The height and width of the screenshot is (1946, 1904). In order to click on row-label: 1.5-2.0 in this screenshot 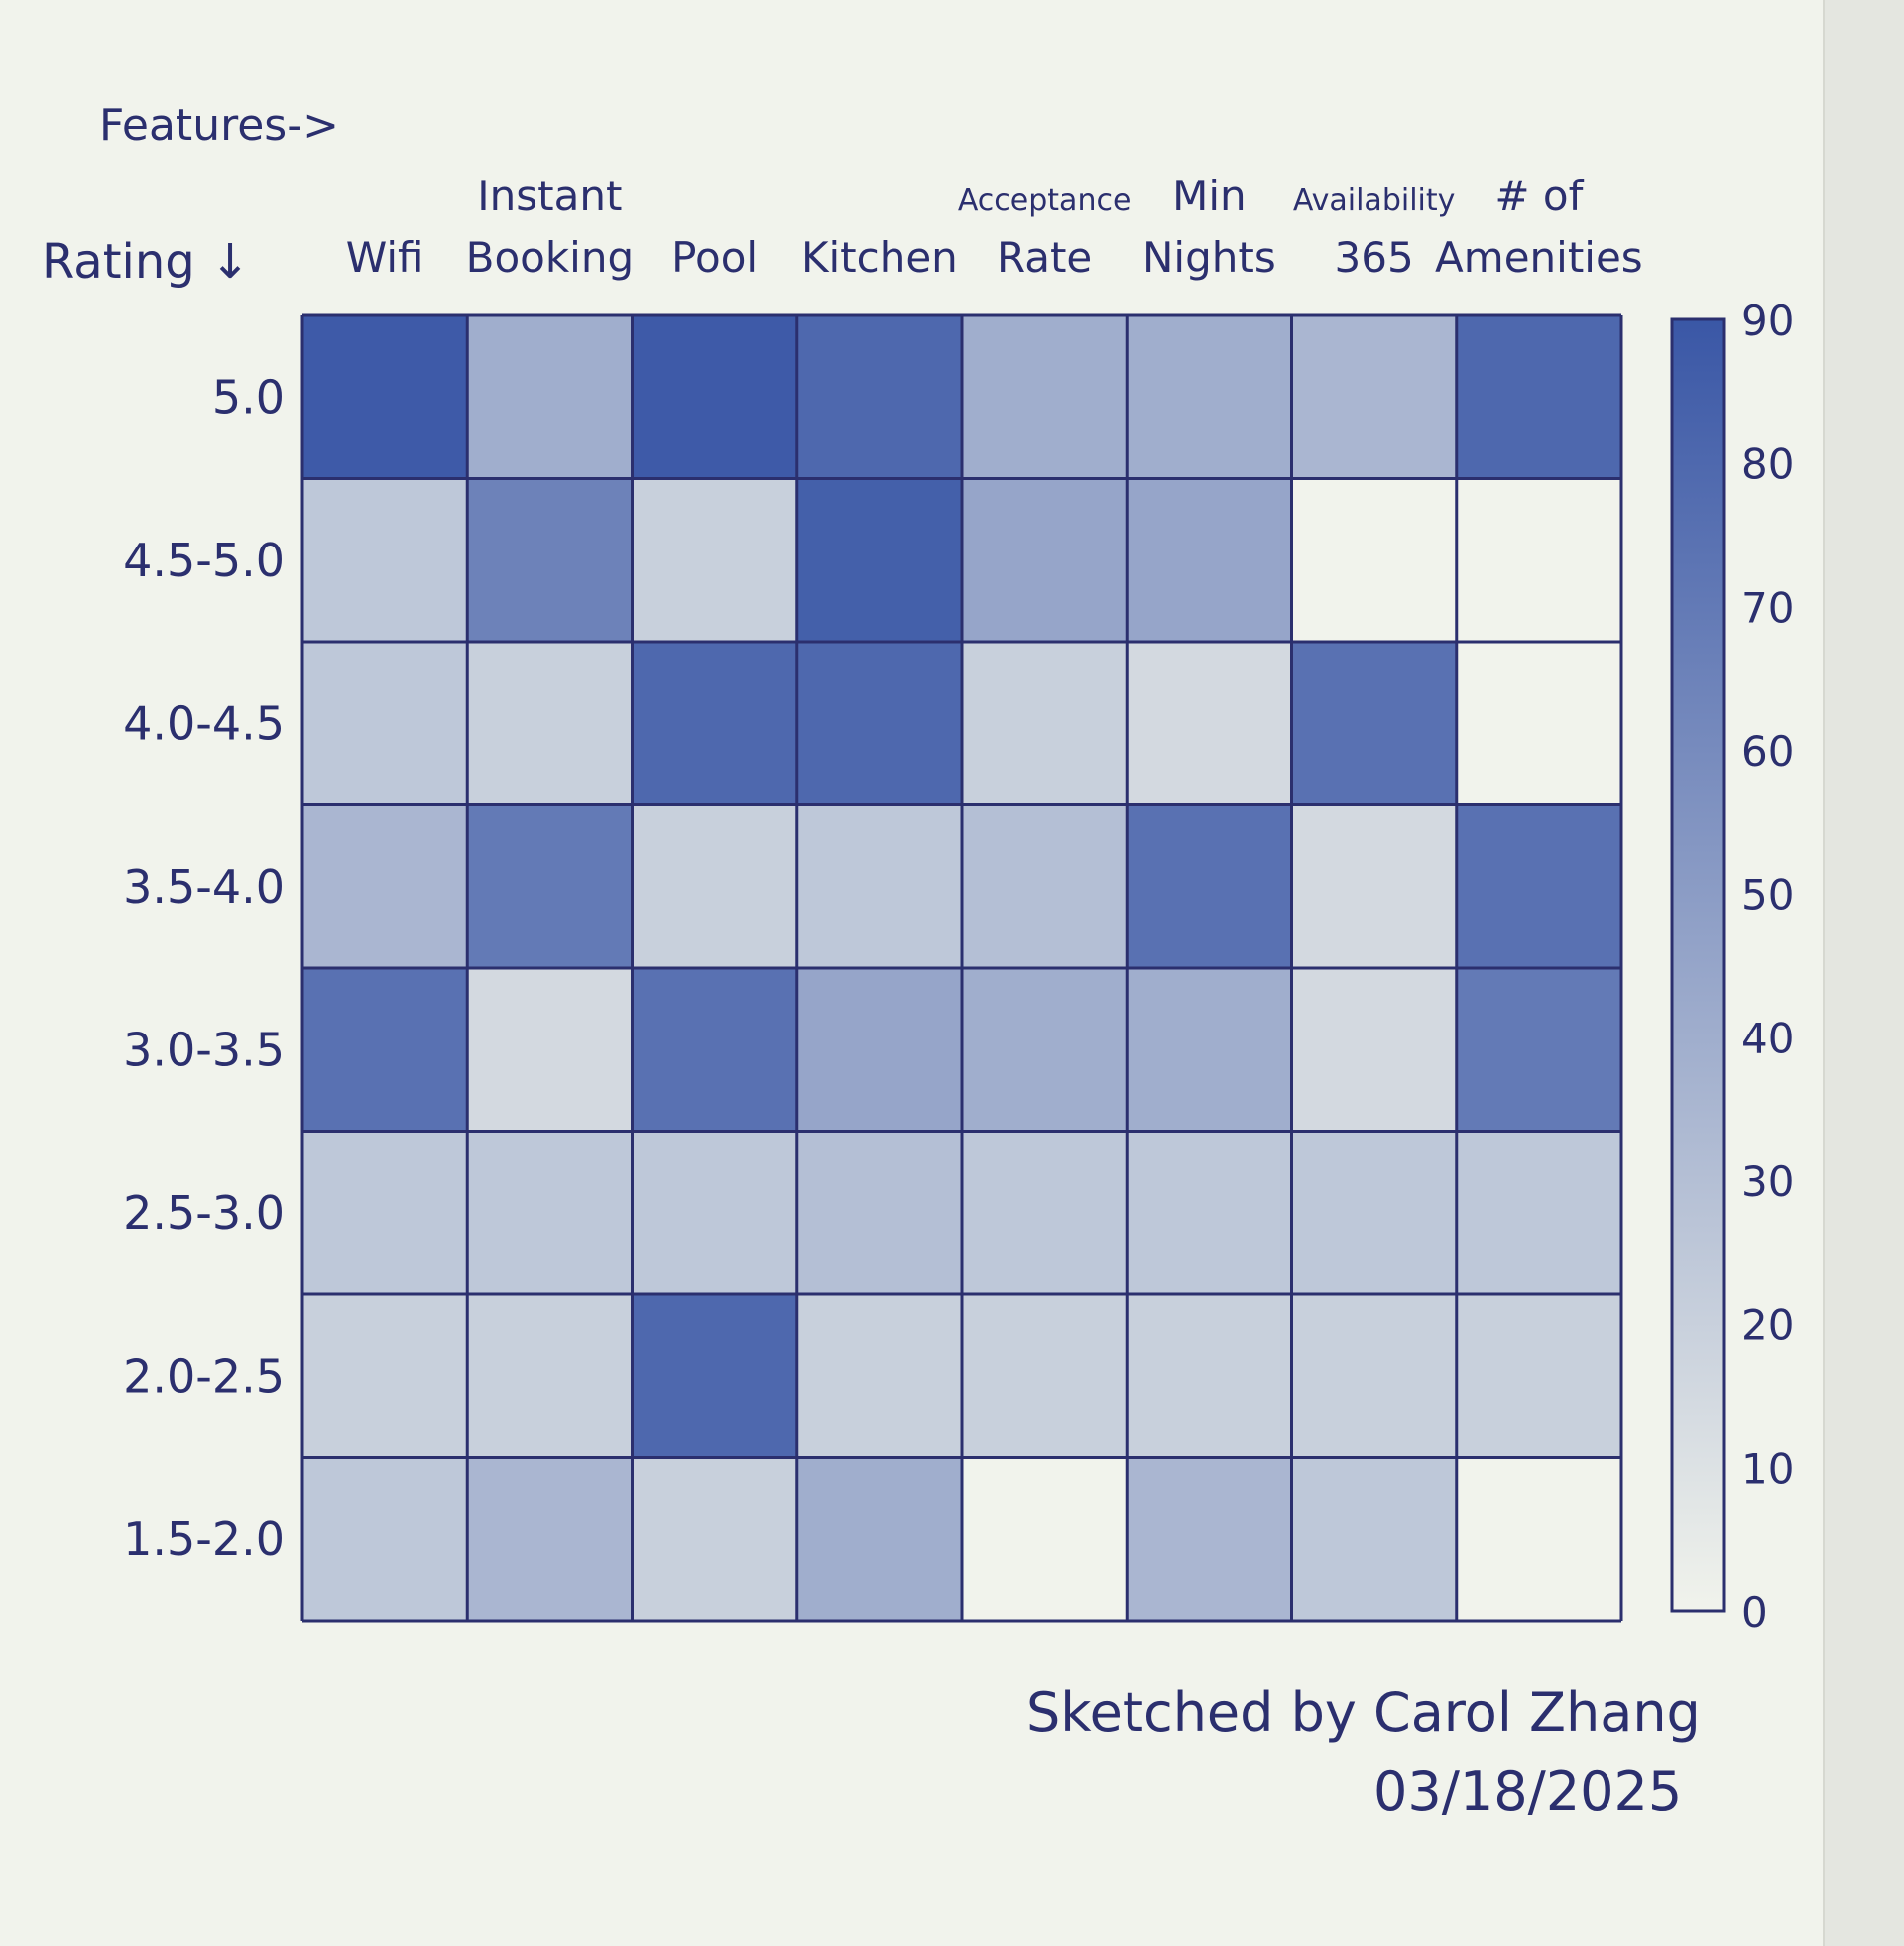, I will do `click(204, 1539)`.